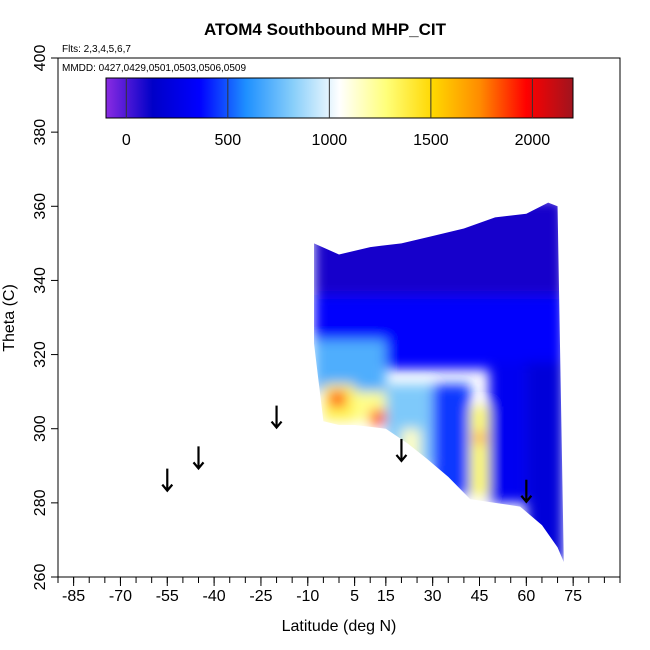 The width and height of the screenshot is (650, 650). Describe the element at coordinates (9, 318) in the screenshot. I see `y-axis-label: Theta (C)` at that location.